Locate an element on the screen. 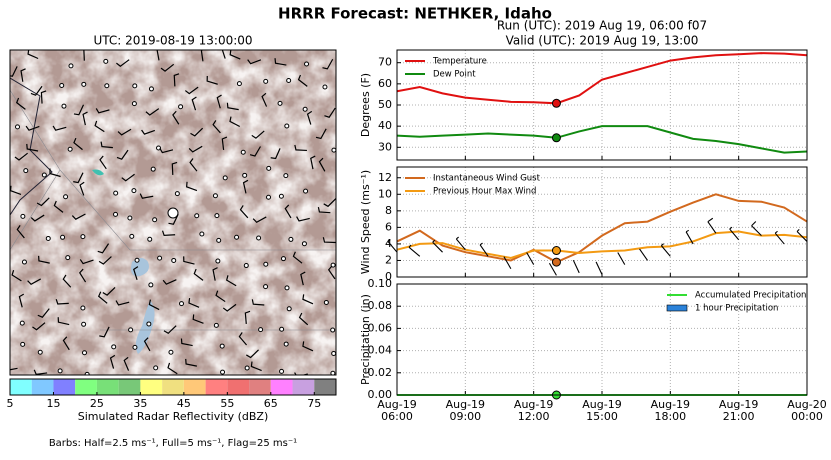 This screenshot has height=460, width=831. figure-title: HRRR Forecast: NETHKER, Idaho is located at coordinates (415, 14).